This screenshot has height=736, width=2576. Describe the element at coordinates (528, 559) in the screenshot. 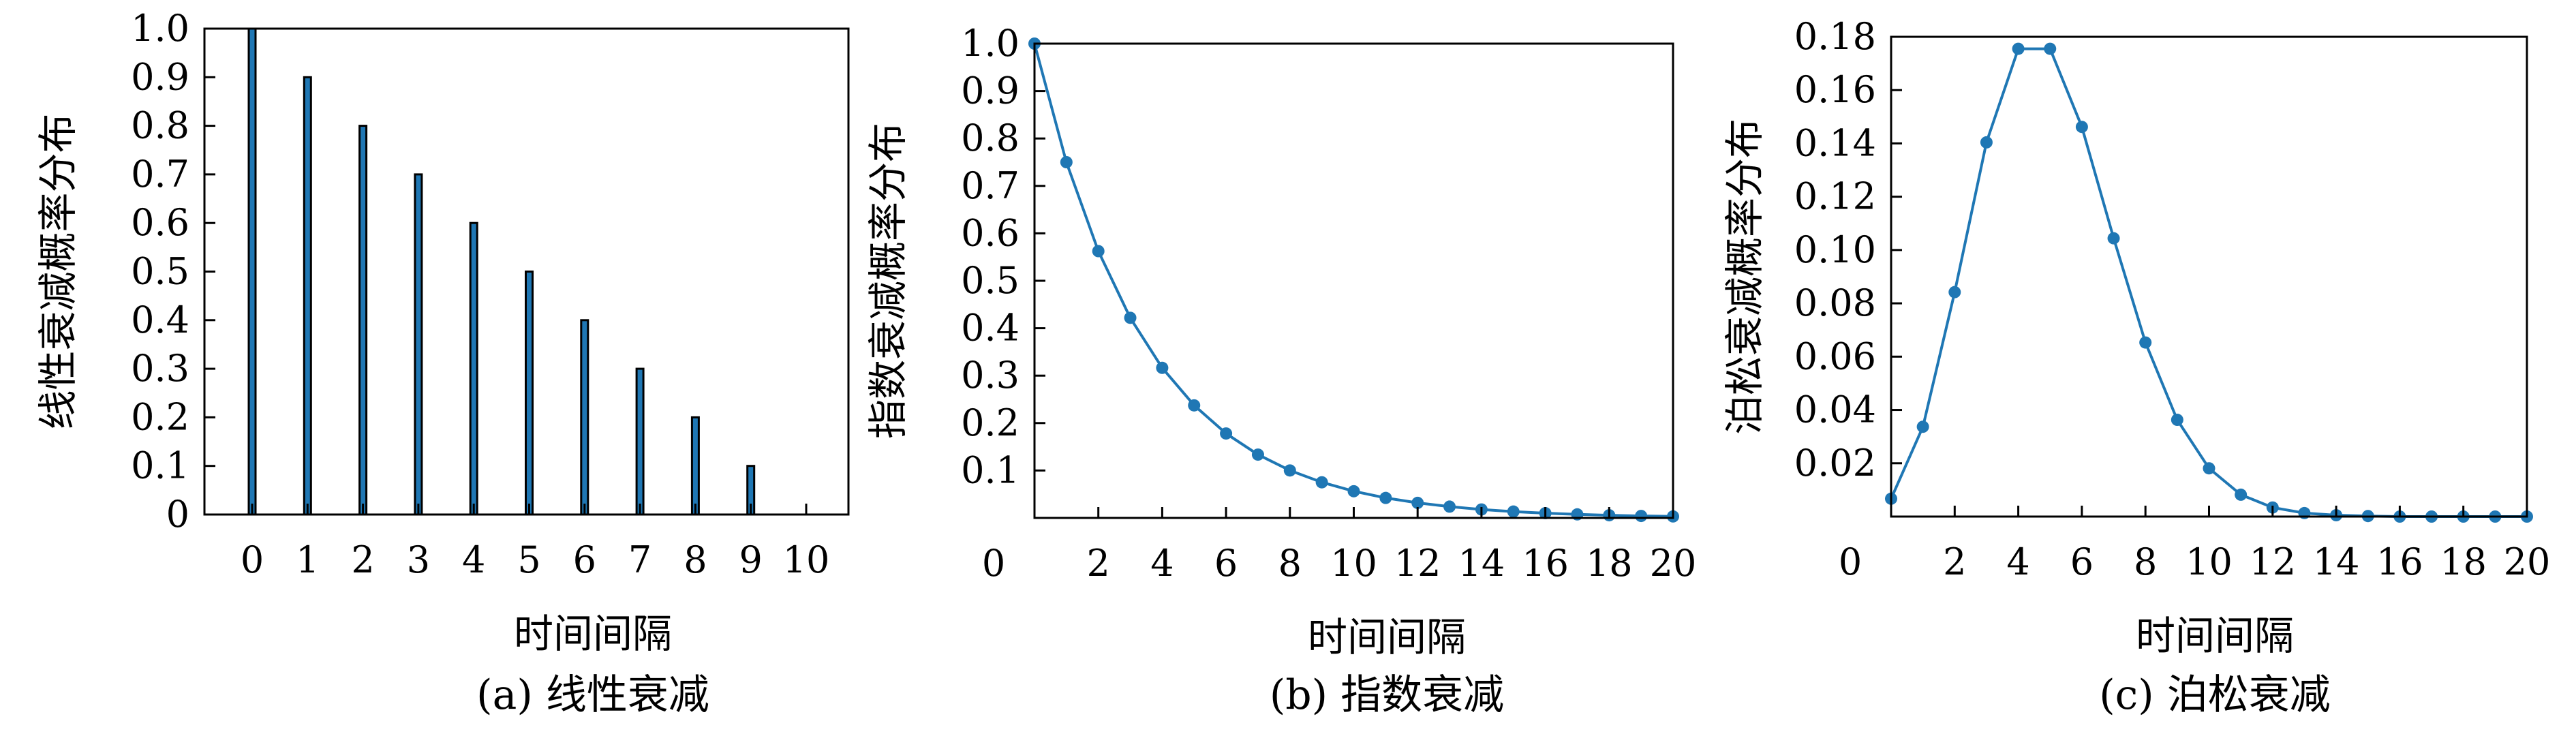

I see `x-tick-label: 5` at that location.